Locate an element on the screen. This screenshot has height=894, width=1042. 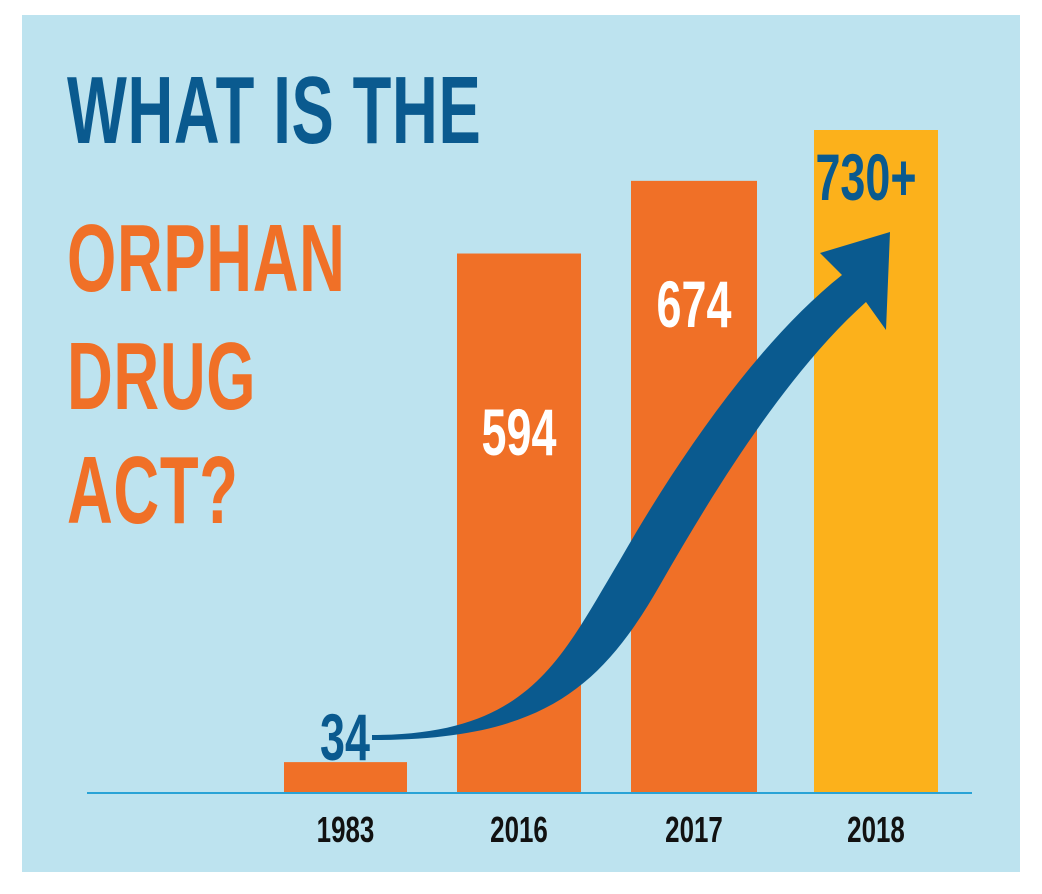
data-label-2016: 594 is located at coordinates (519, 432).